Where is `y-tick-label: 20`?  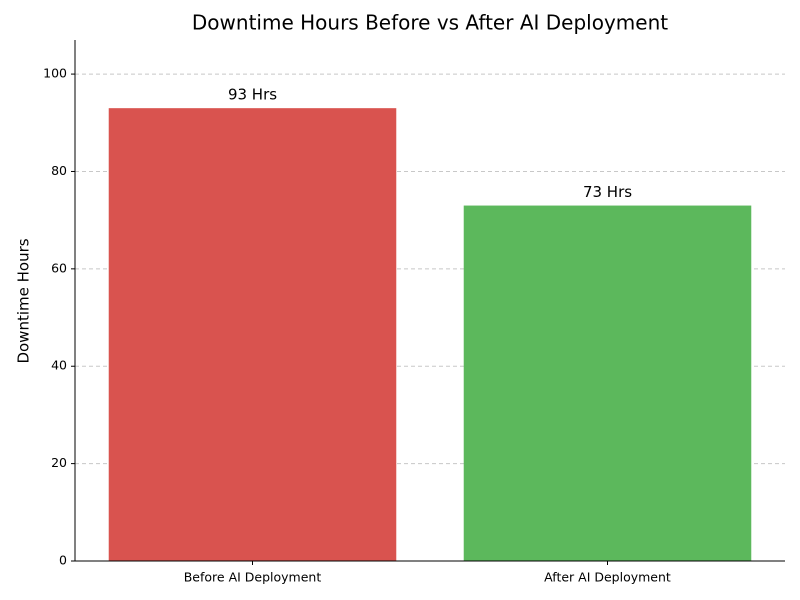 y-tick-label: 20 is located at coordinates (59, 462).